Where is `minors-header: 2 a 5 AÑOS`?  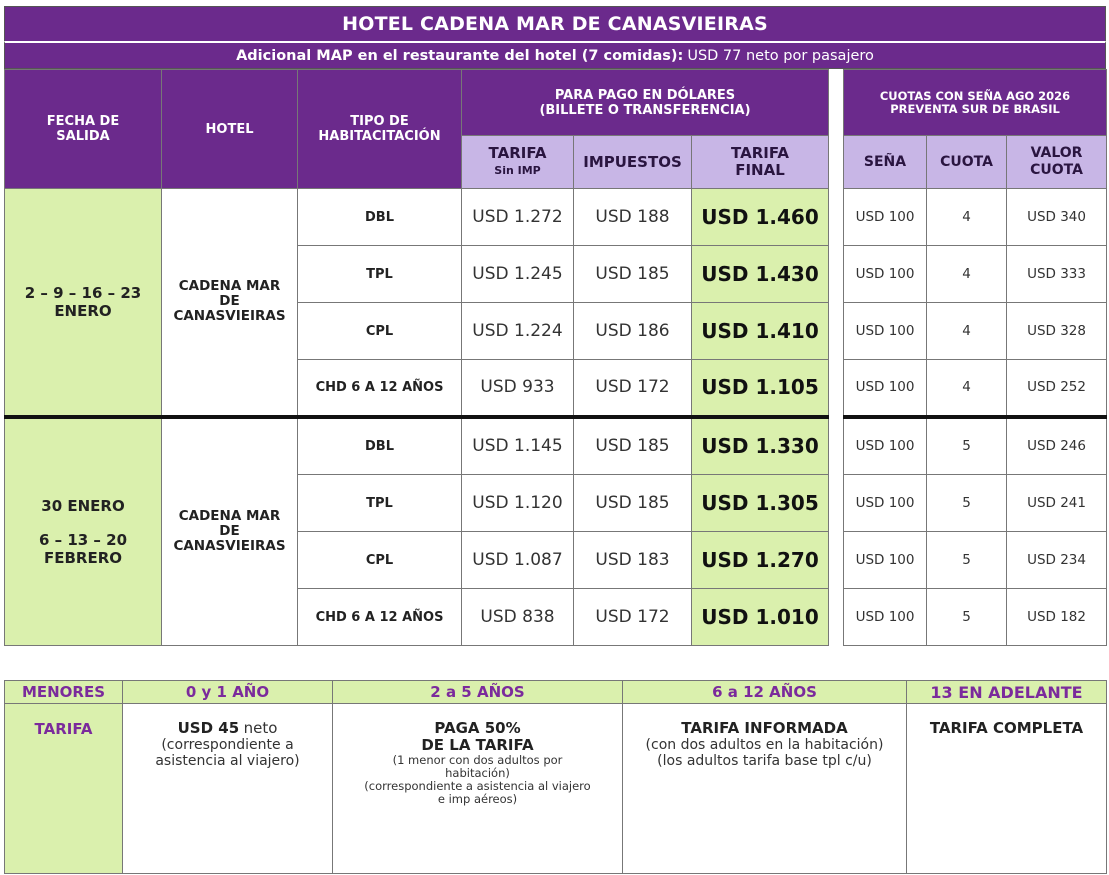
minors-header: 2 a 5 AÑOS is located at coordinates (477, 692).